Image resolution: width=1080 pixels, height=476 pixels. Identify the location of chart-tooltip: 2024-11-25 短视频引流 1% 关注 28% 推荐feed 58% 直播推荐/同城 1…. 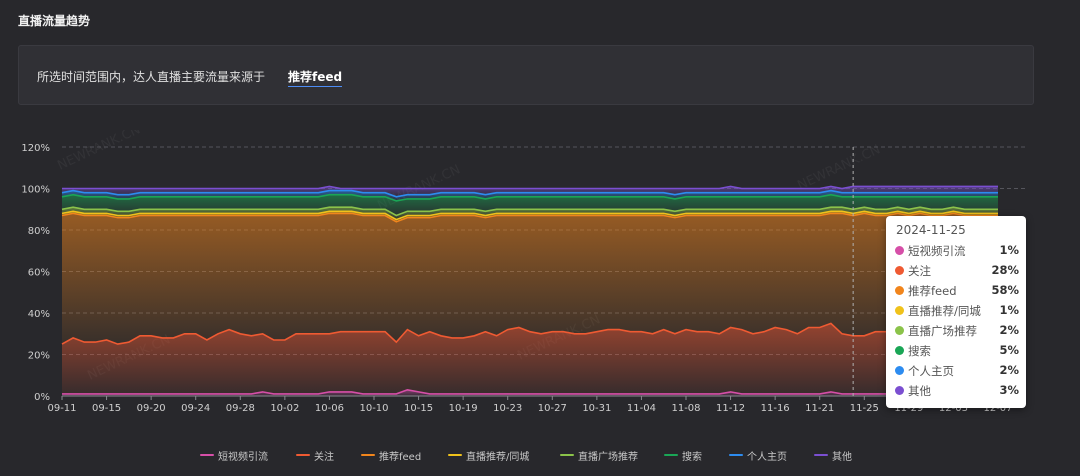
(956, 312).